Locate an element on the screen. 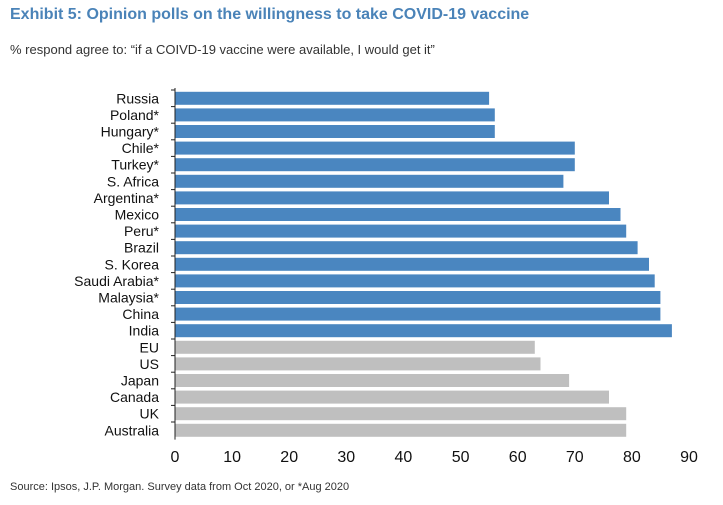  category-label: Peru* is located at coordinates (142, 231).